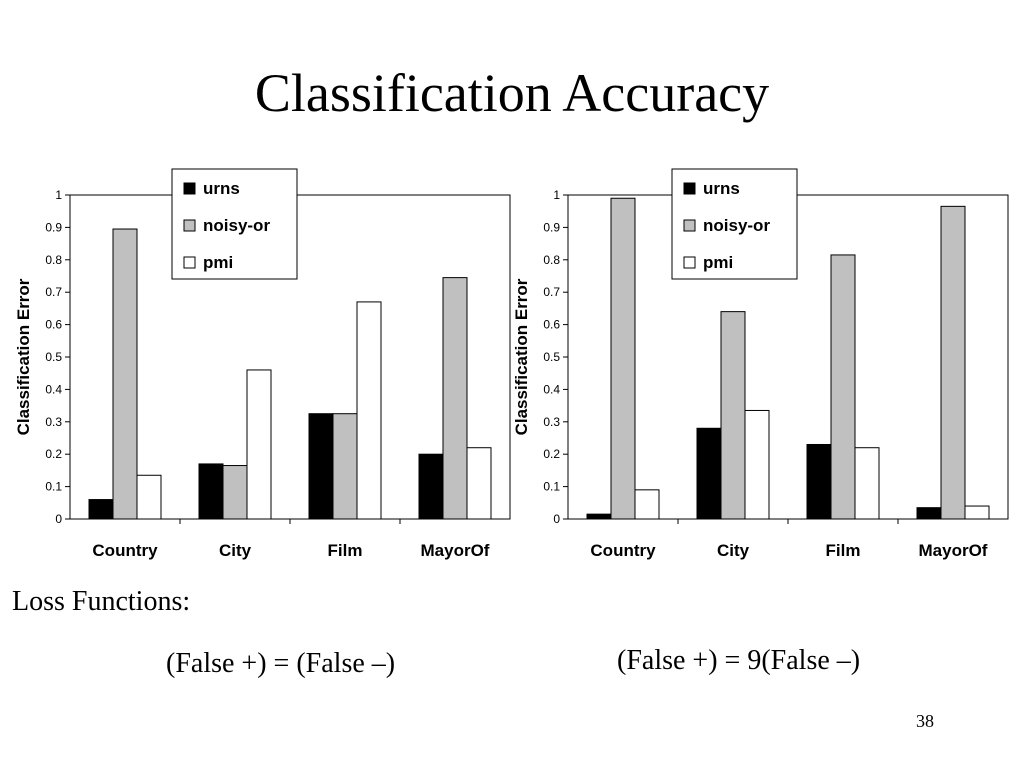 This screenshot has height=768, width=1024. I want to click on loss-functions-heading: Loss Functions:, so click(101, 601).